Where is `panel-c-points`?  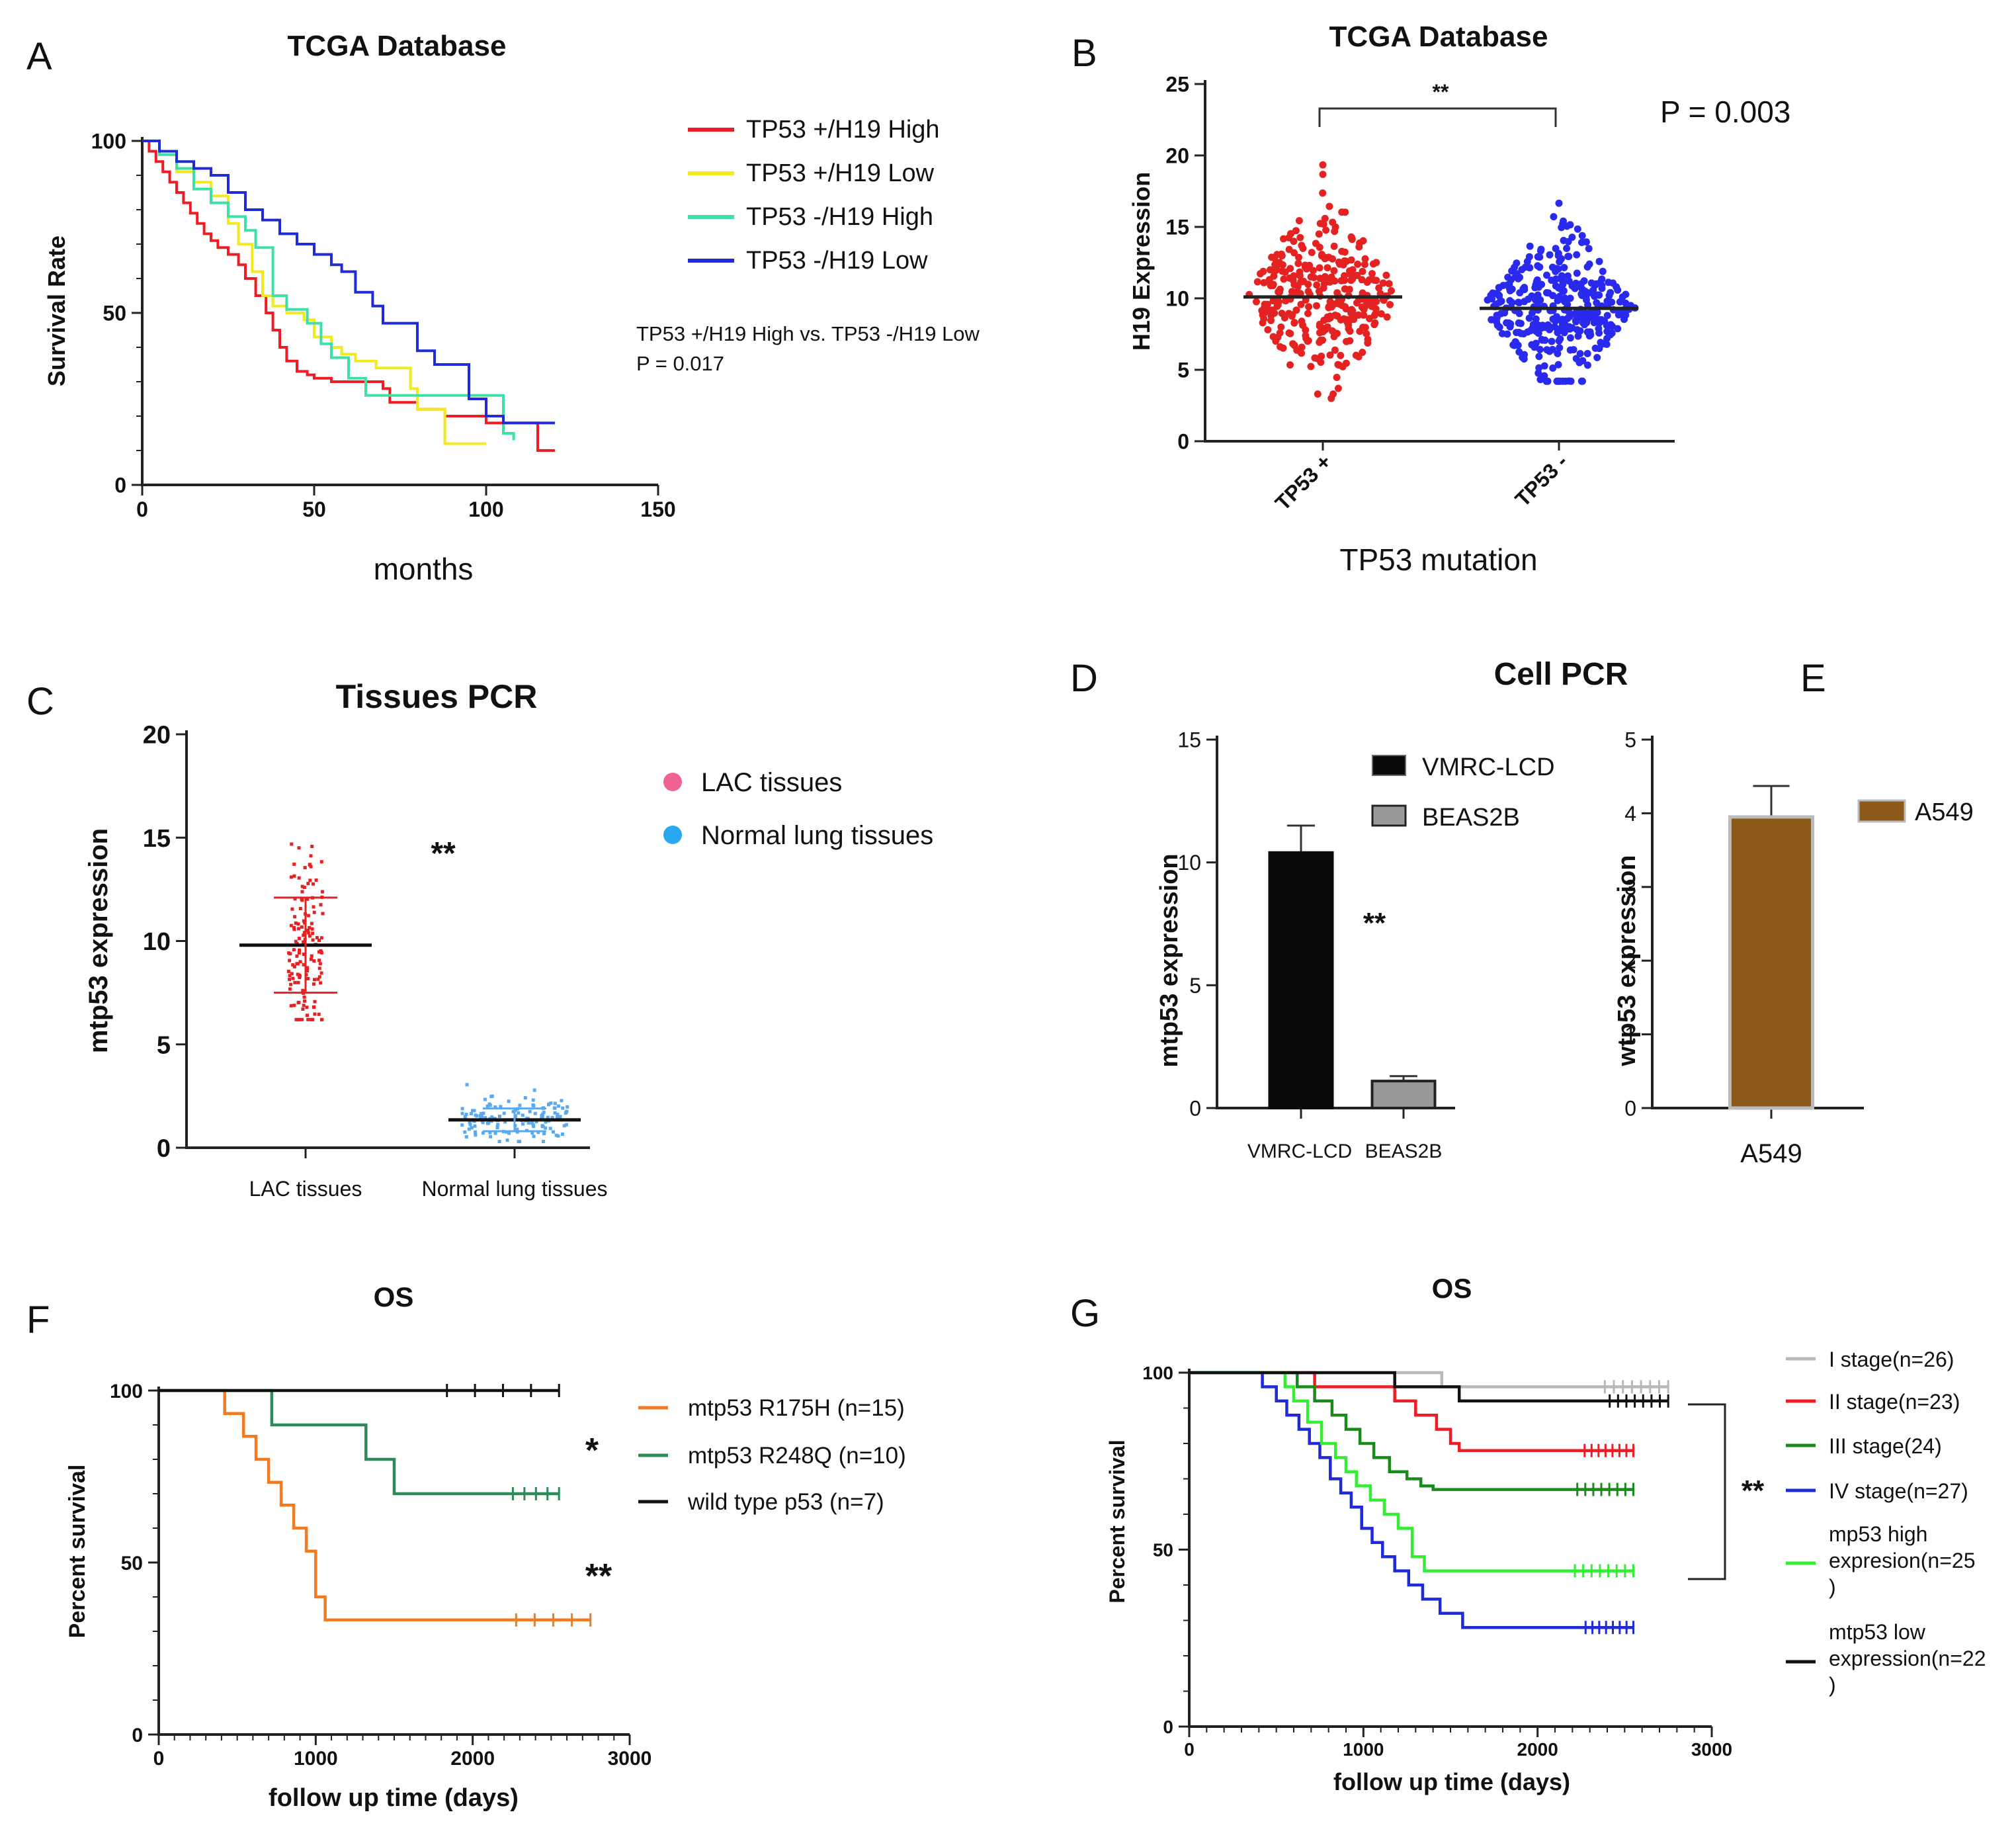
panel-c-points is located at coordinates (410, 993).